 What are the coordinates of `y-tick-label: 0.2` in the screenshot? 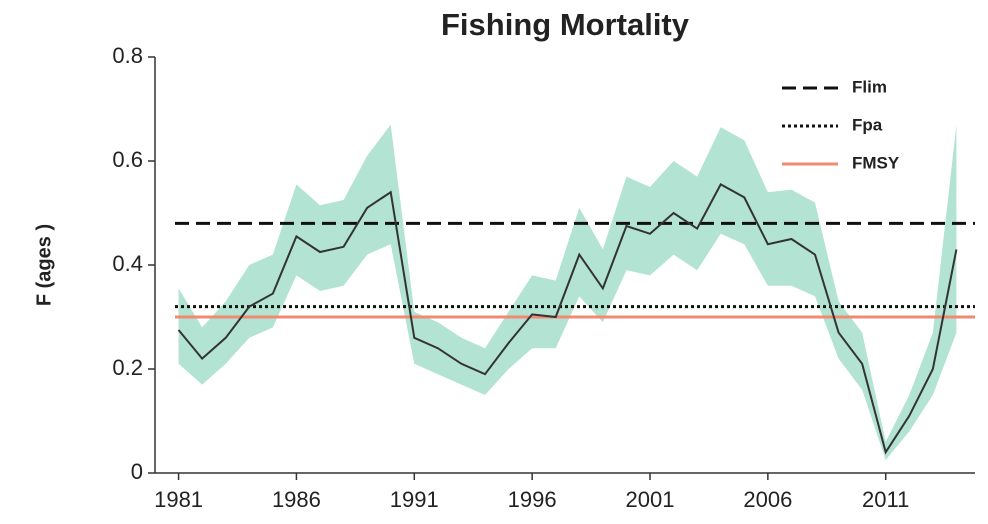 It's located at (127, 367).